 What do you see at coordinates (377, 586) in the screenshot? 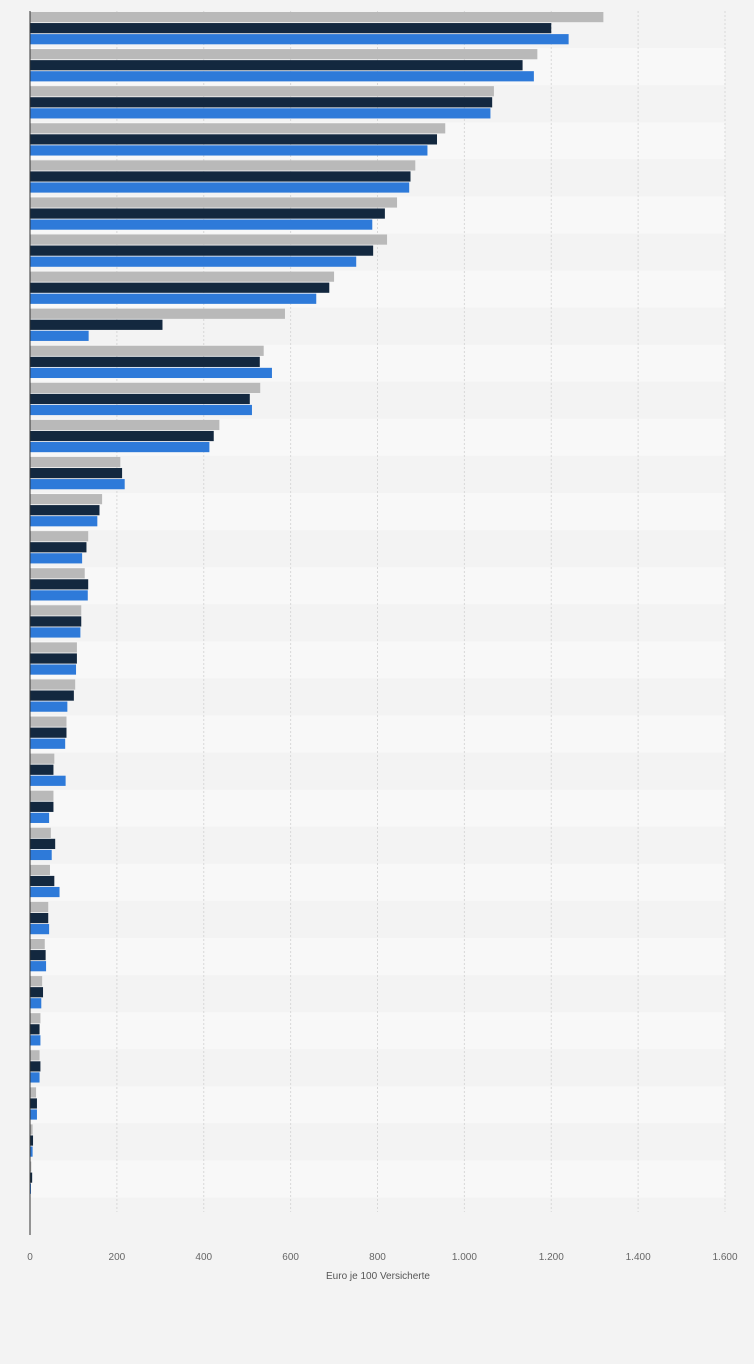
I see `row-band` at bounding box center [377, 586].